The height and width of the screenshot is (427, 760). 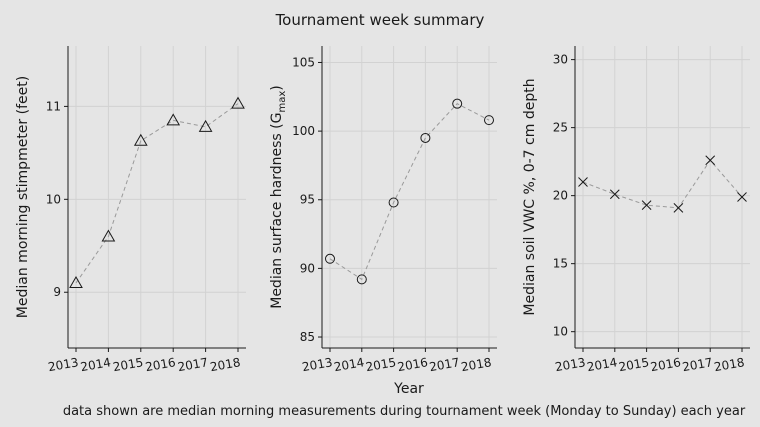 I want to click on y-tick-label: 15, so click(x=560, y=264).